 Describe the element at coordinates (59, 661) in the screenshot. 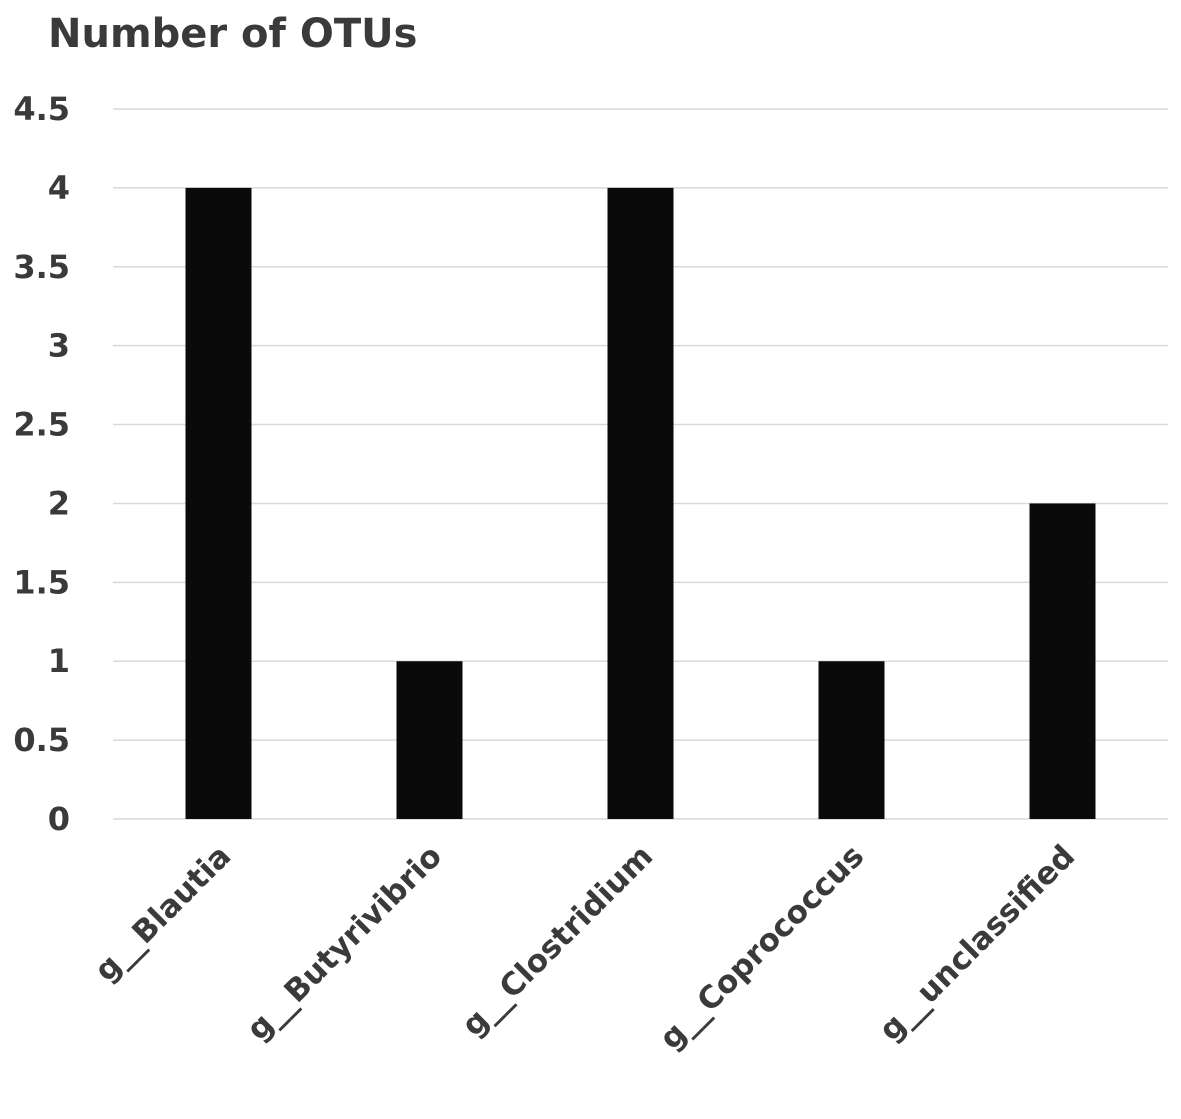

I see `y-tick-label: 1` at that location.